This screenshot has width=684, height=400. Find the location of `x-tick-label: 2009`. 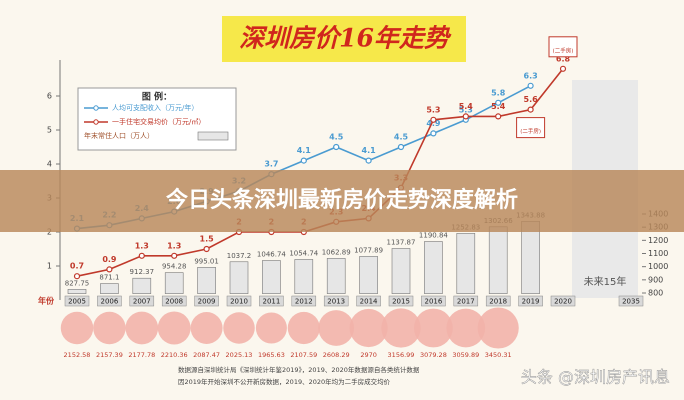

x-tick-label: 2009 is located at coordinates (207, 302).